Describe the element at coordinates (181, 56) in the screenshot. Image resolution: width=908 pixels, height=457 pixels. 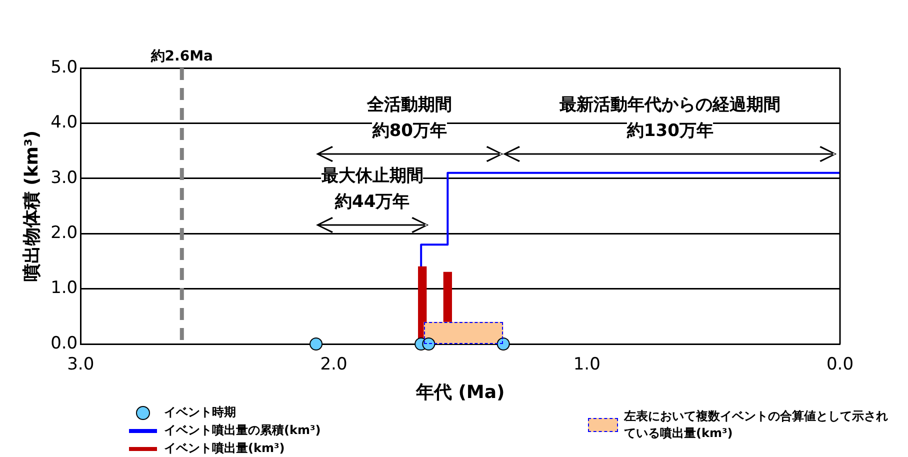
I see `ref-line-label: 約2.6Ma` at that location.